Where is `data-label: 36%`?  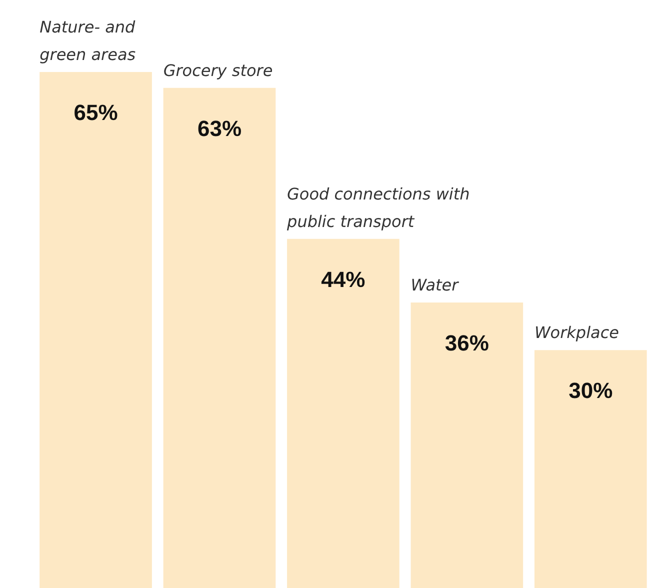
data-label: 36% is located at coordinates (466, 343).